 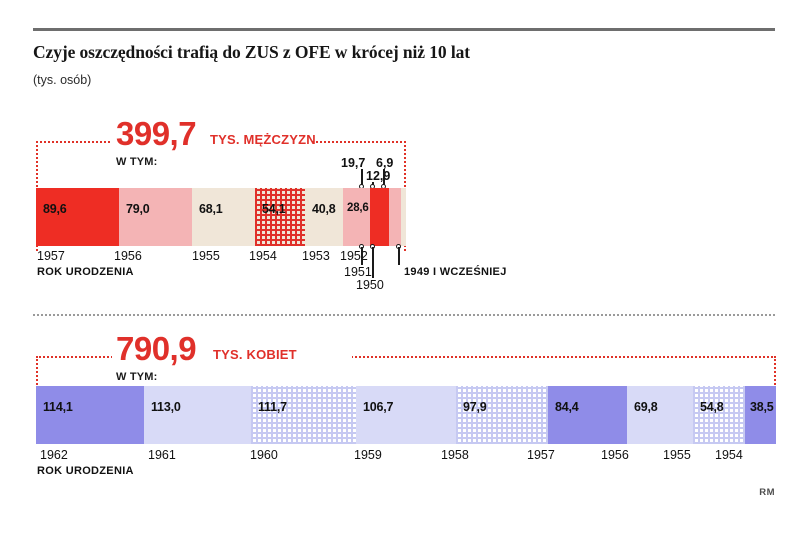 What do you see at coordinates (62, 80) in the screenshot?
I see `page-subtitle: (tys. osób)` at bounding box center [62, 80].